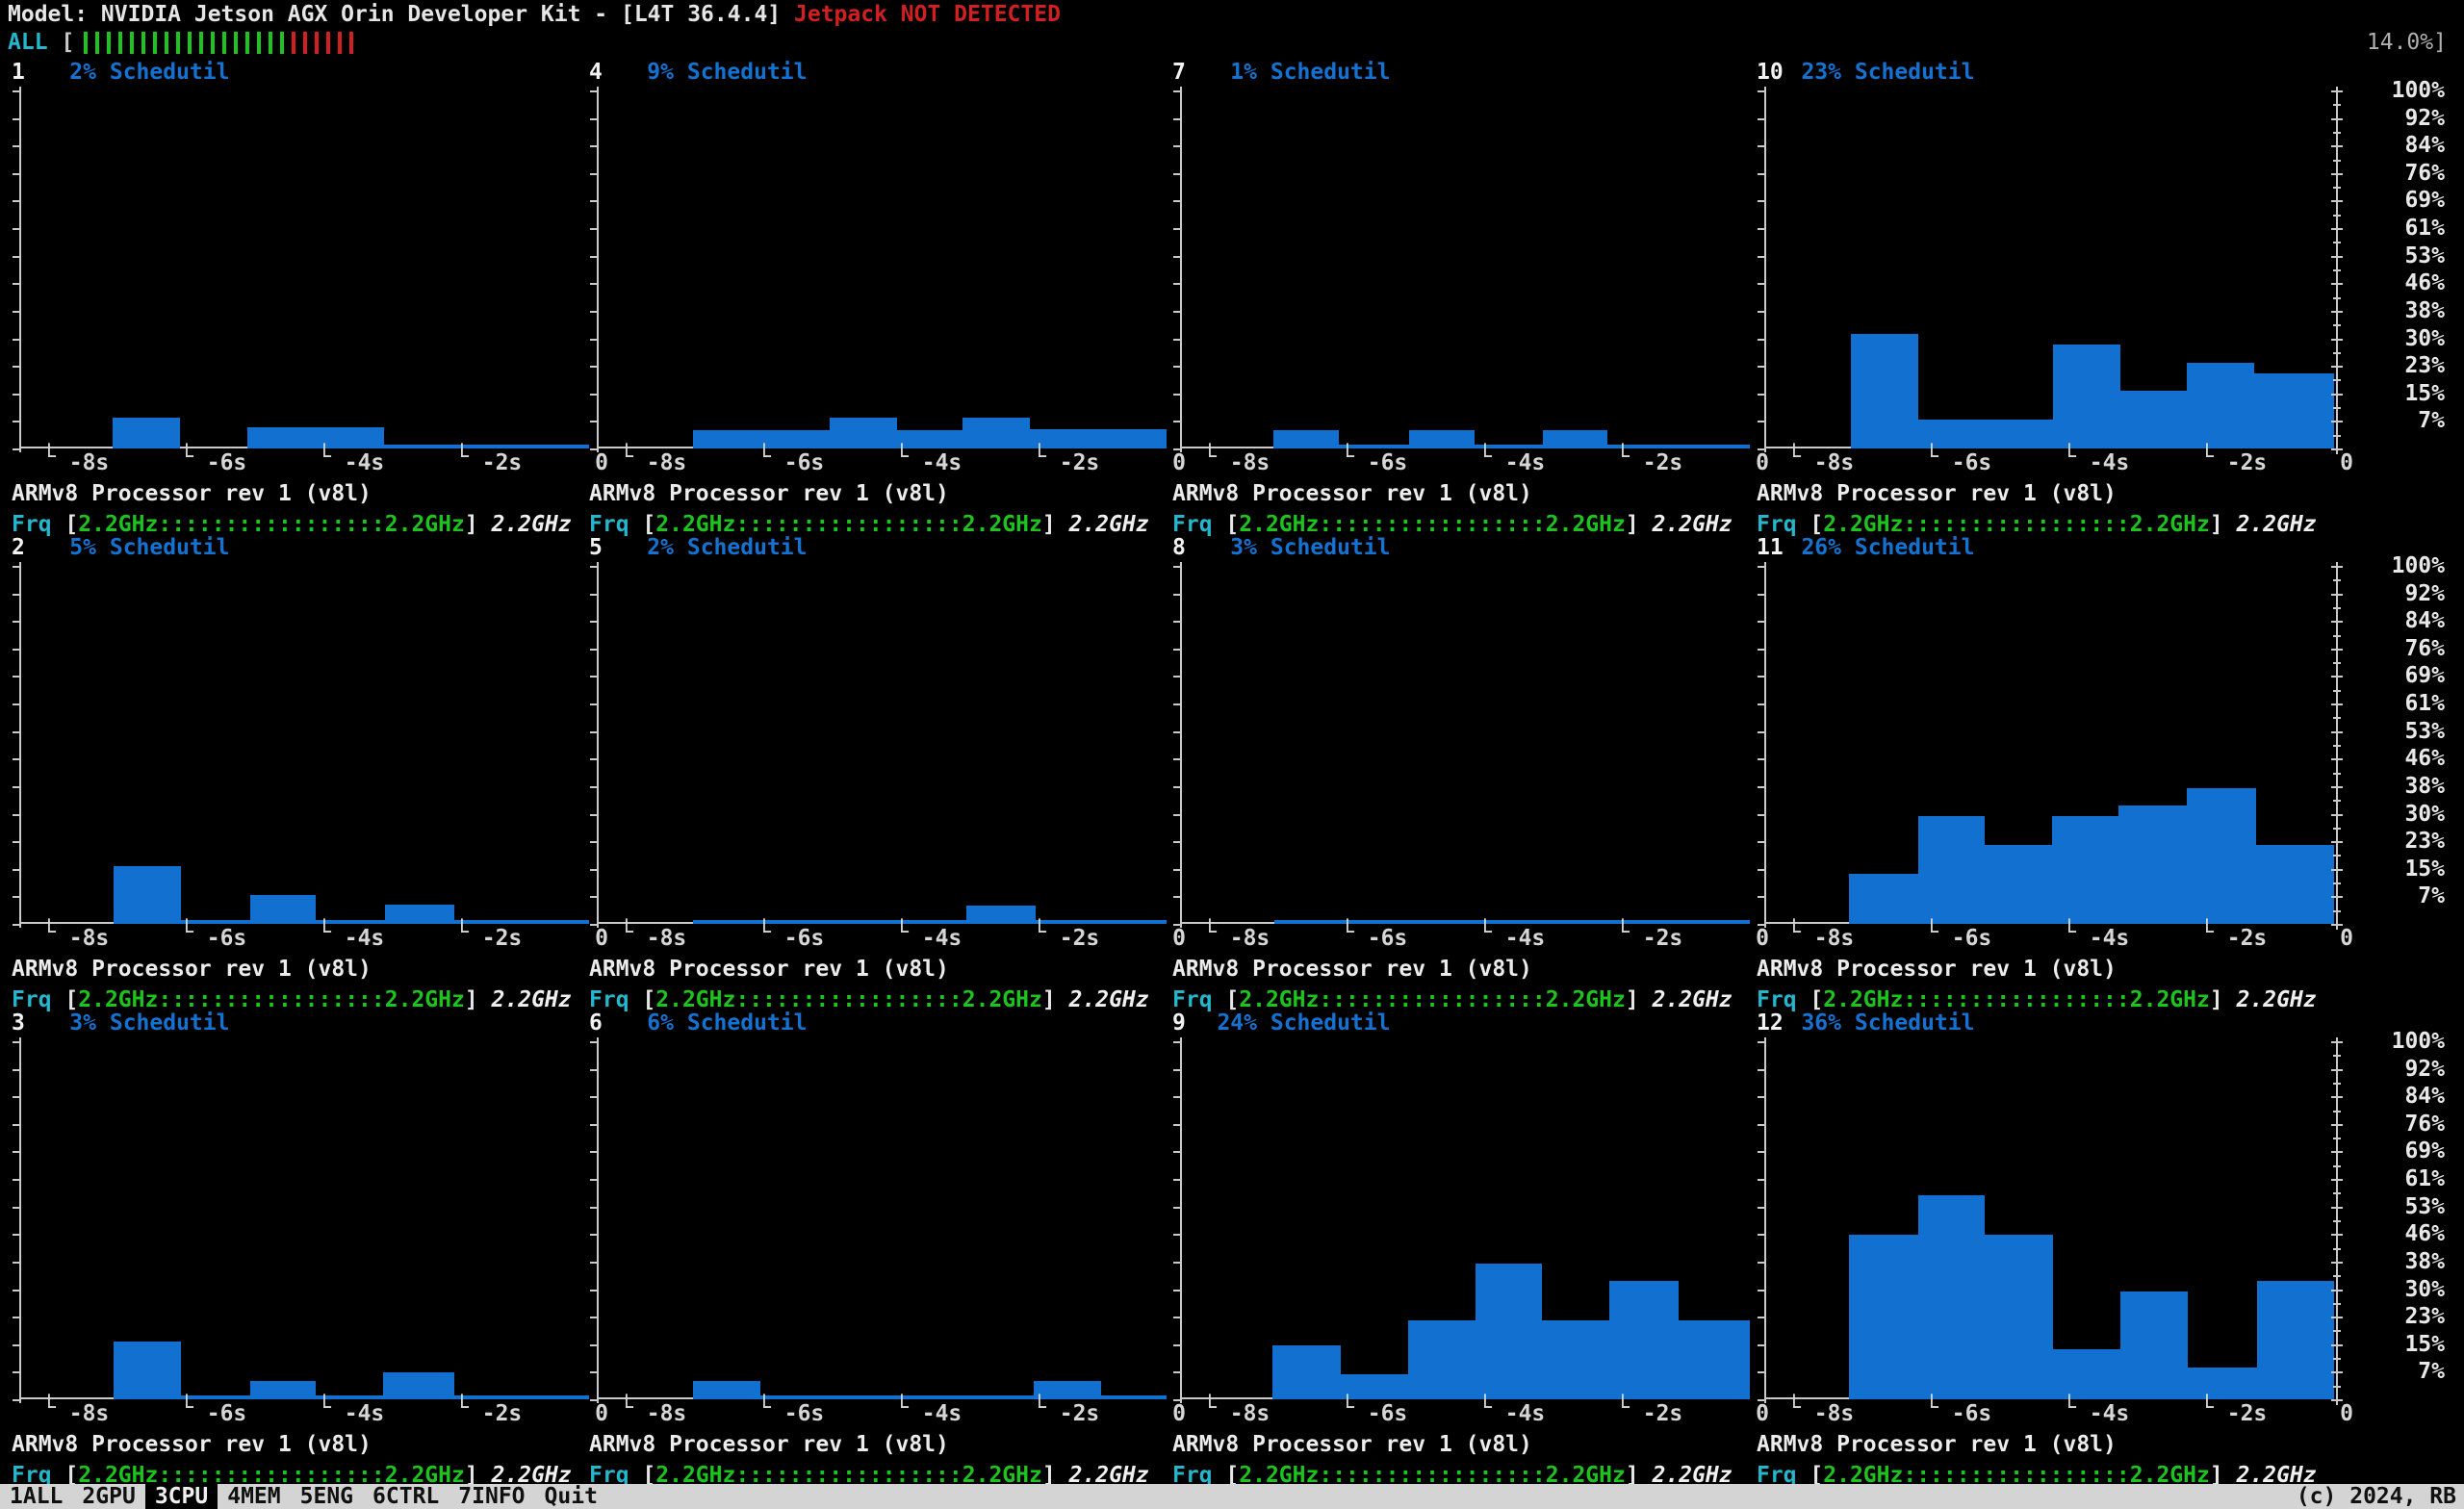  Describe the element at coordinates (188, 1496) in the screenshot. I see `menu-label: CPU` at that location.